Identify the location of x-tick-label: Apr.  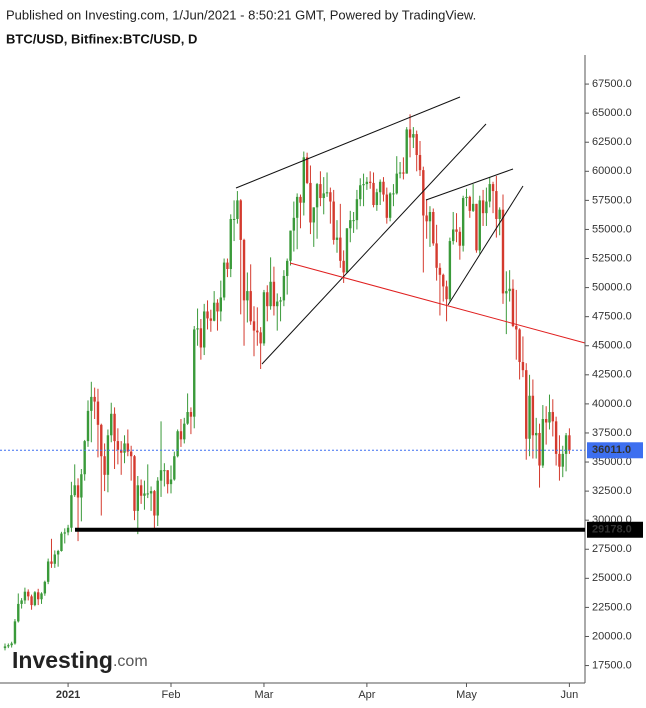
(366, 695).